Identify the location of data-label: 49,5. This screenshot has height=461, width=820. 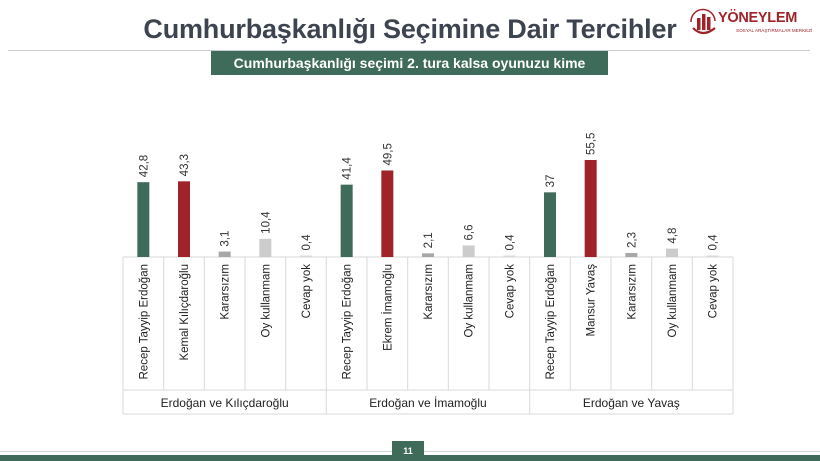
(388, 154).